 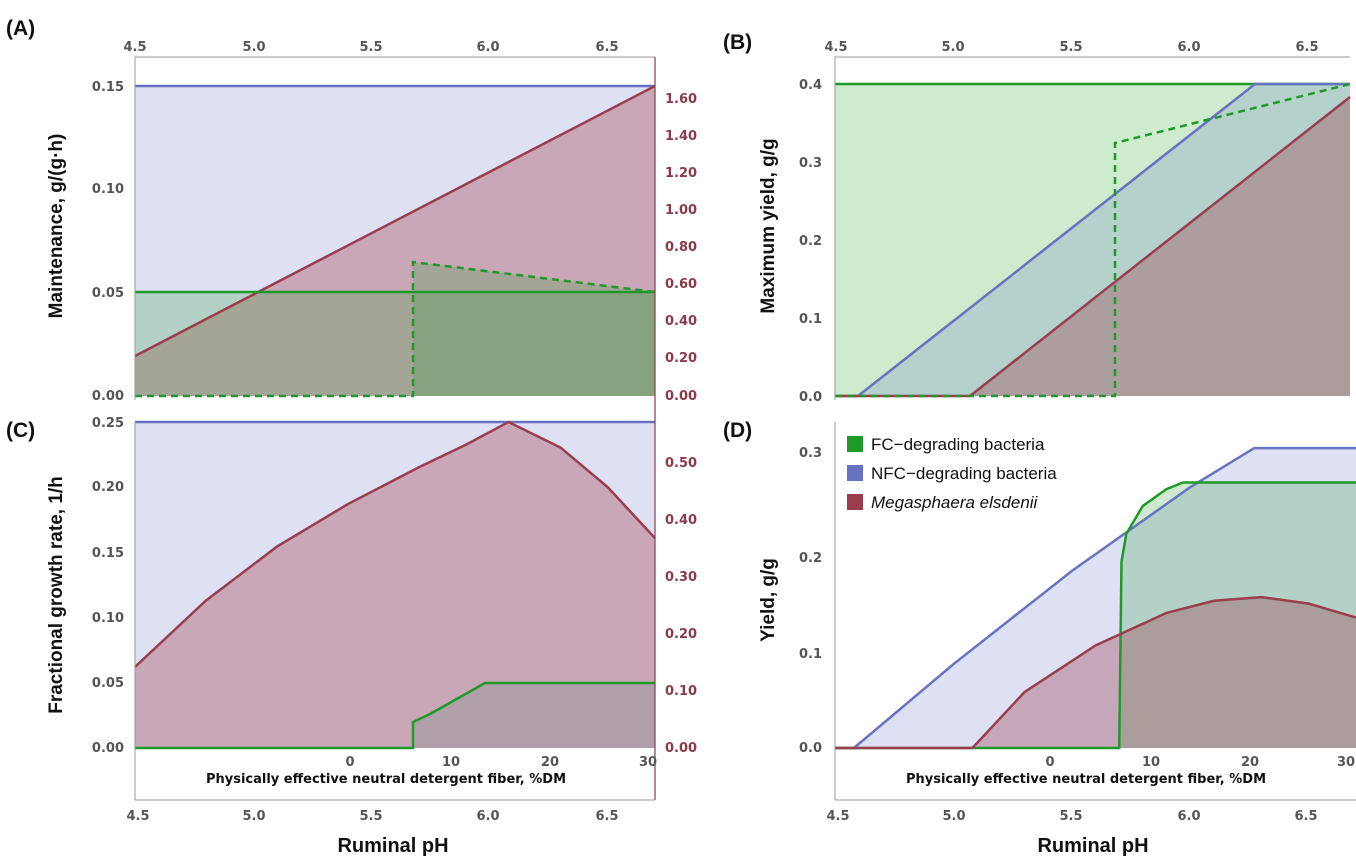 I want to click on right-tick: 0.10, so click(x=681, y=691).